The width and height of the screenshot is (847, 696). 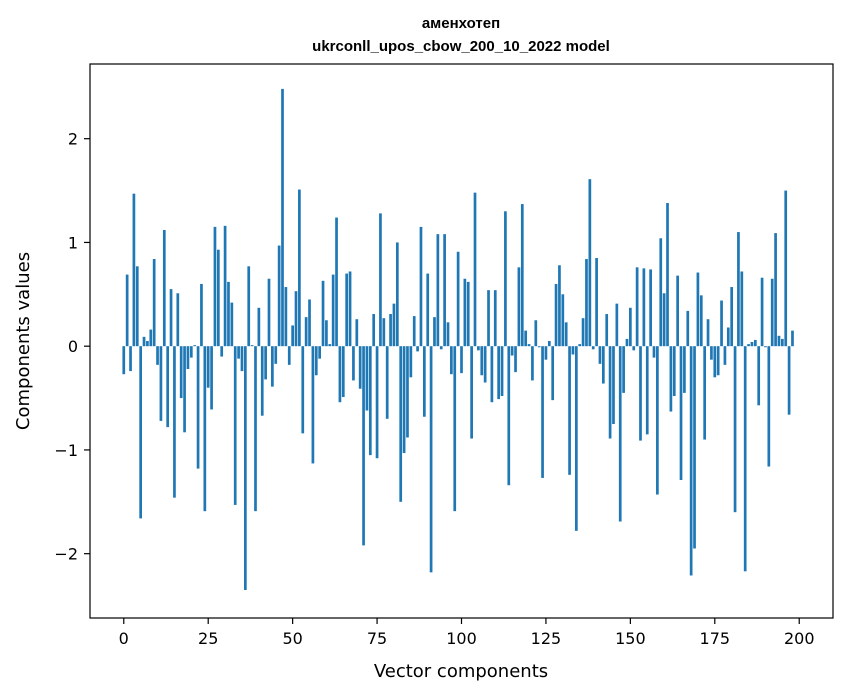 What do you see at coordinates (73, 139) in the screenshot?
I see `y-tick-label: 2` at bounding box center [73, 139].